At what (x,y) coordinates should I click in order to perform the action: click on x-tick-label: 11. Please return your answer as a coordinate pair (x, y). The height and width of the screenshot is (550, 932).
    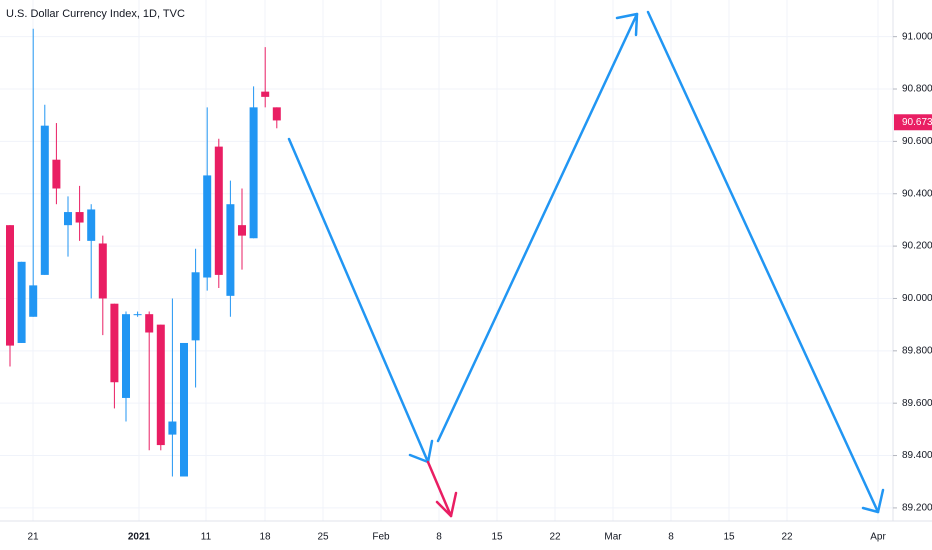
    Looking at the image, I should click on (206, 537).